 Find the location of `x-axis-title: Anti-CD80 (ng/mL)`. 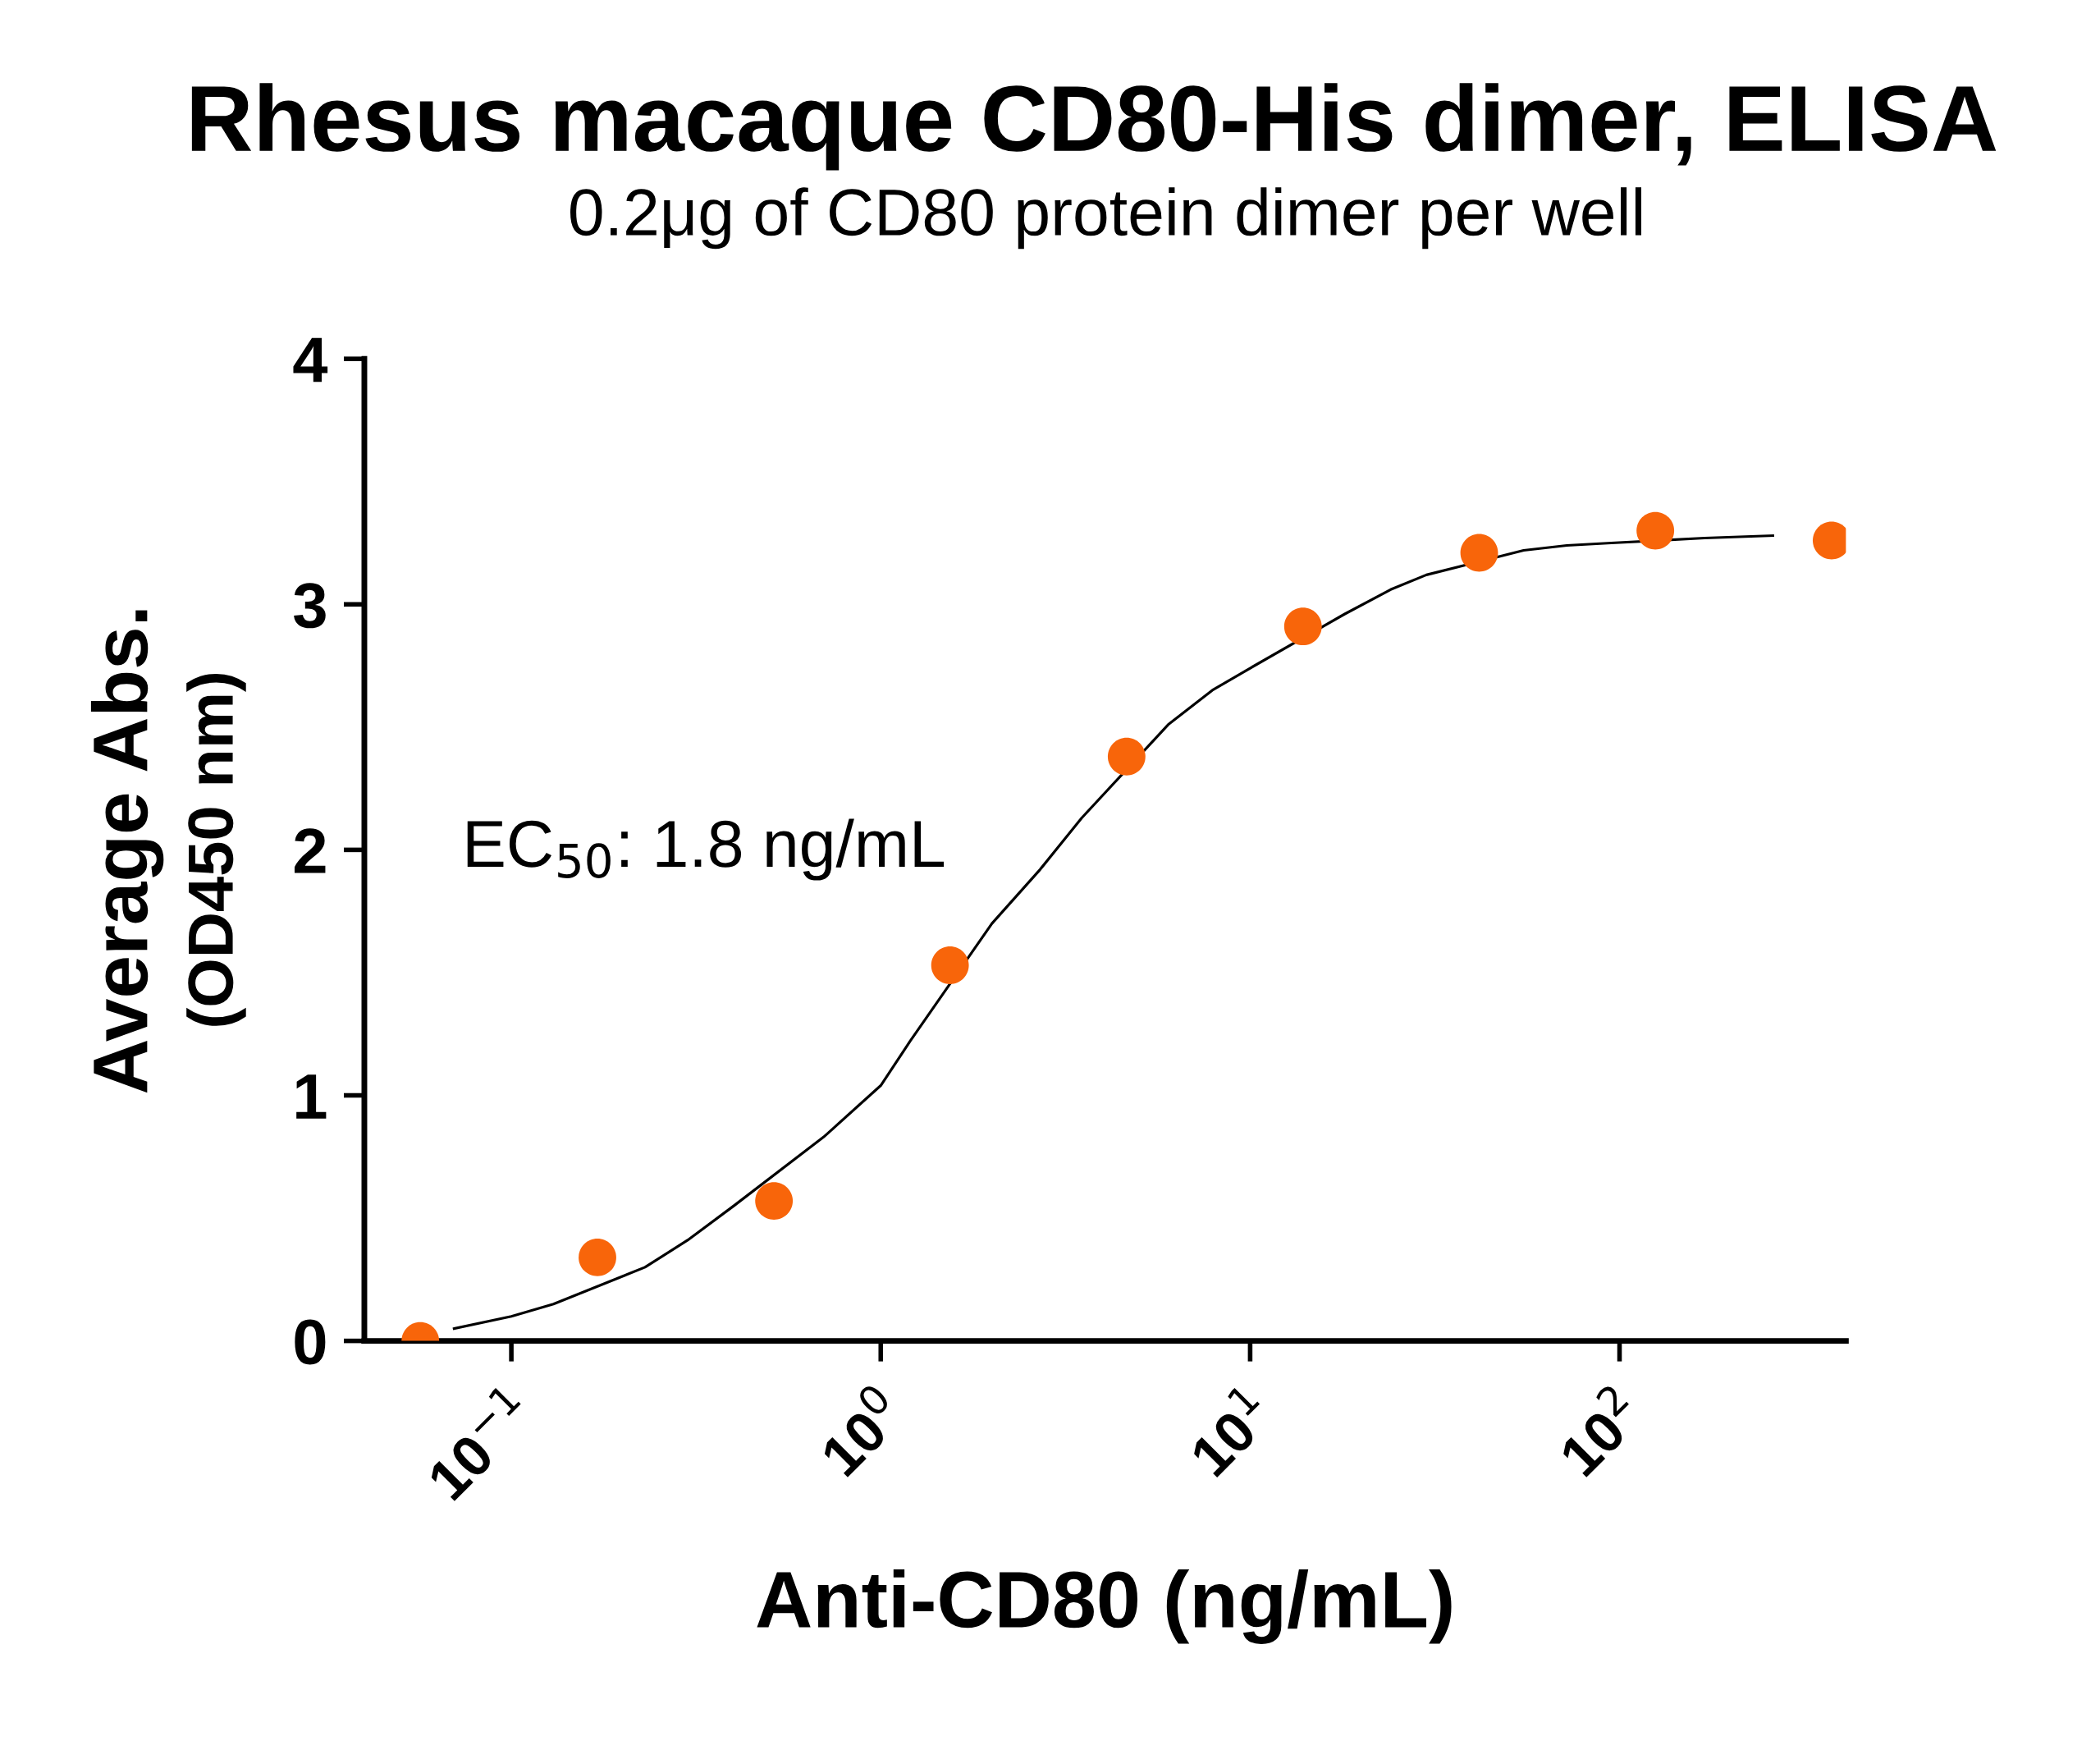

x-axis-title: Anti-CD80 (ng/mL) is located at coordinates (1104, 1606).